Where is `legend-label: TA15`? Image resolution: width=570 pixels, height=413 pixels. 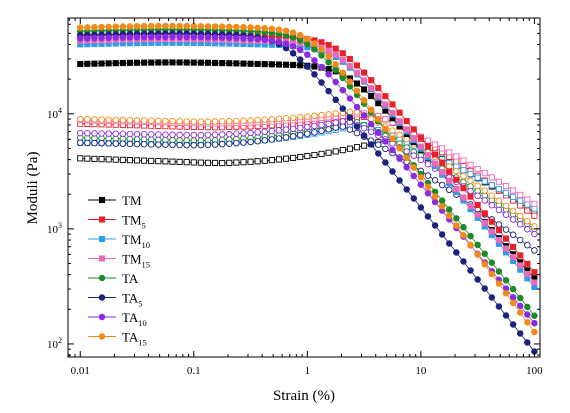 legend-label: TA15 is located at coordinates (134, 339).